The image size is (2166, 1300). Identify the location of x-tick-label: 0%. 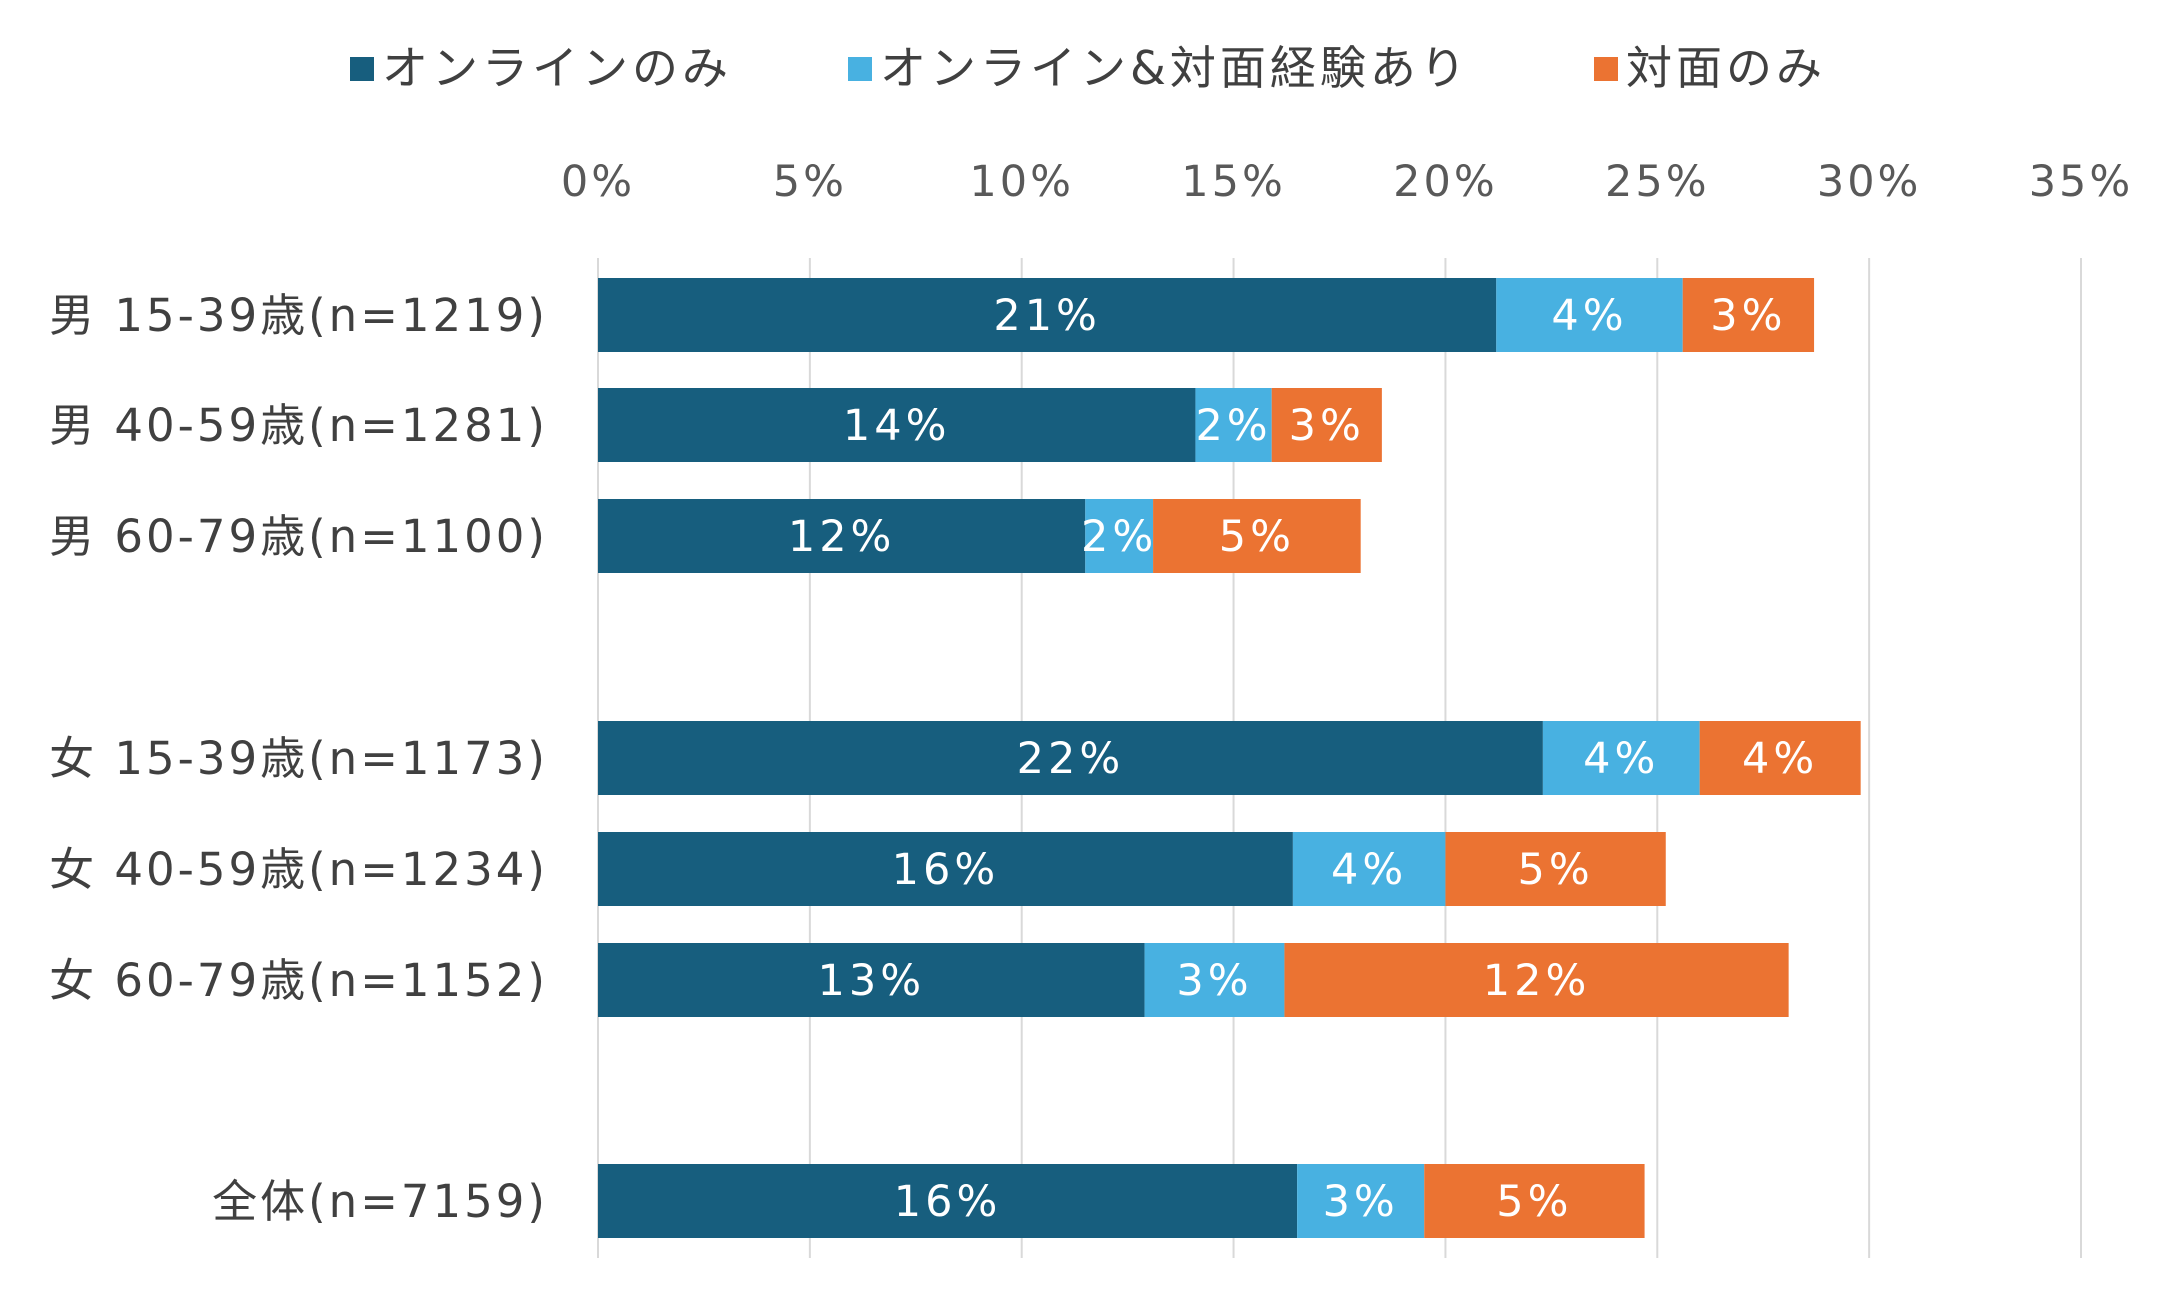
(598, 182).